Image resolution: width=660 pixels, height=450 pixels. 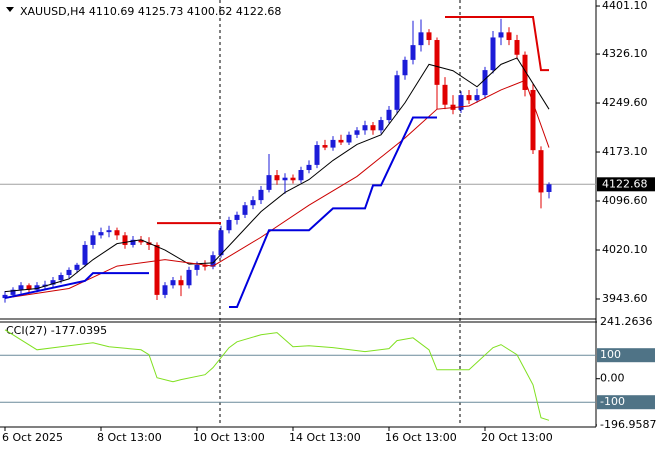 What do you see at coordinates (129, 437) in the screenshot?
I see `x-tick-label: 8 Oct 13:00` at bounding box center [129, 437].